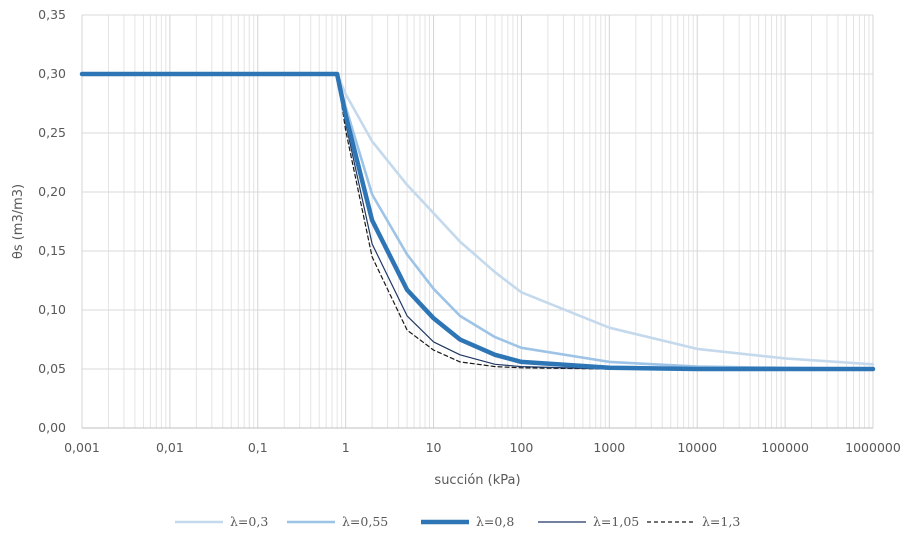 Image resolution: width=902 pixels, height=536 pixels. Describe the element at coordinates (495, 521) in the screenshot. I see `legend-label: λ=0,8` at that location.